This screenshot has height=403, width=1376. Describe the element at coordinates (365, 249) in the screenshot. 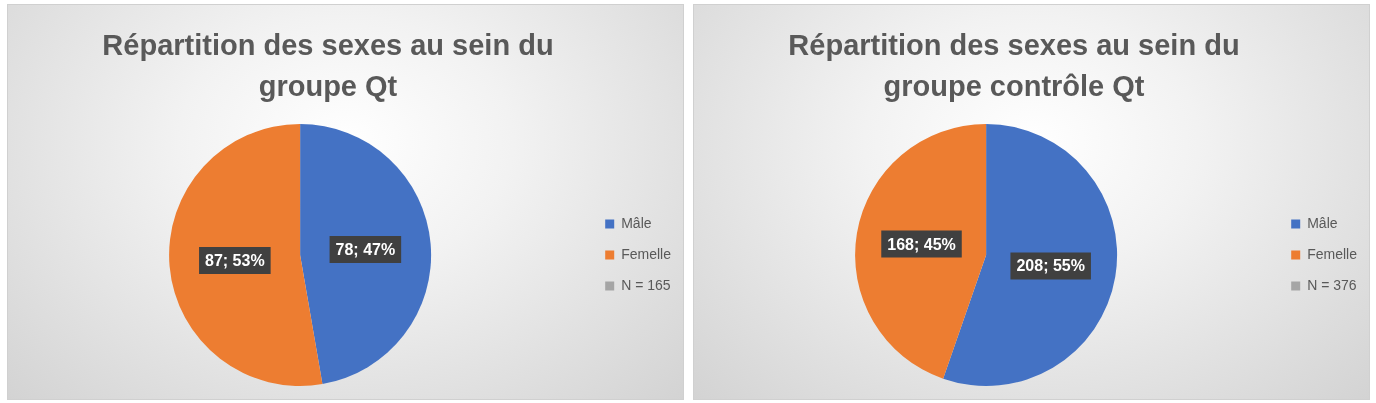

I see `data-label: 78; 47%` at that location.